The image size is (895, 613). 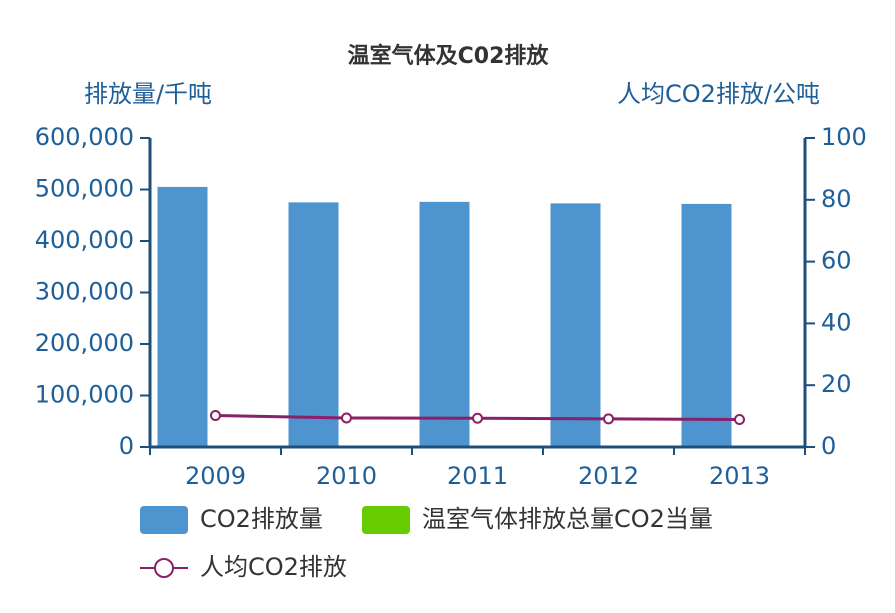 I want to click on chart-title: 温室气体及C02排放, so click(x=449, y=56).